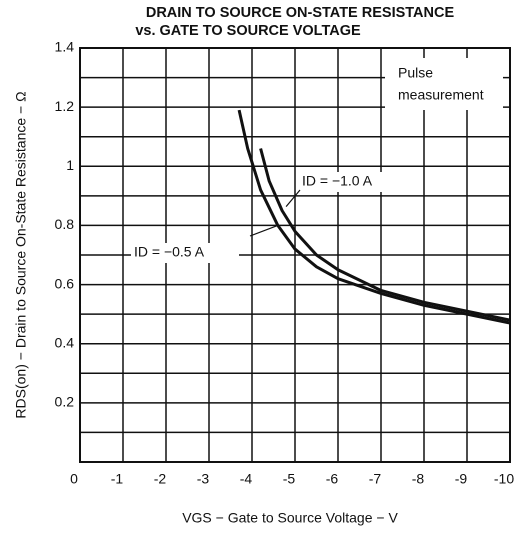 The width and height of the screenshot is (523, 538). What do you see at coordinates (461, 479) in the screenshot?
I see `x-tick-label: -9` at bounding box center [461, 479].